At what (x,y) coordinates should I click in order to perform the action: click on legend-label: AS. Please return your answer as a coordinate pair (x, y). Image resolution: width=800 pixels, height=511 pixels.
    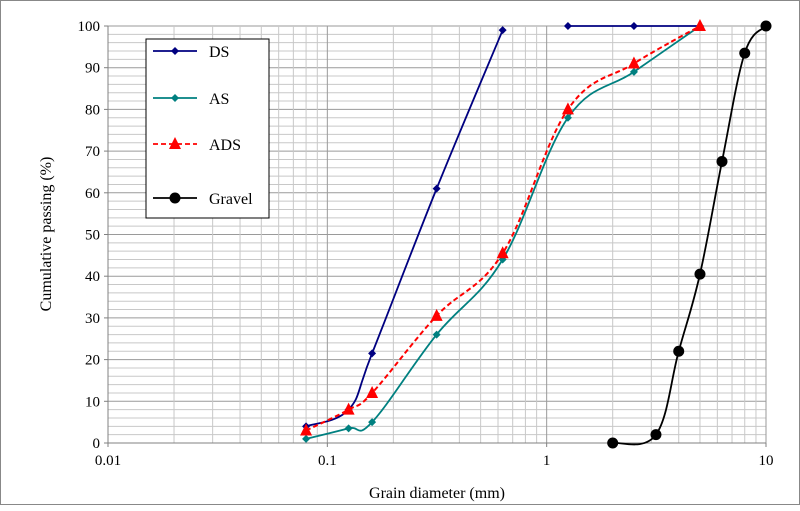
    Looking at the image, I should click on (219, 99).